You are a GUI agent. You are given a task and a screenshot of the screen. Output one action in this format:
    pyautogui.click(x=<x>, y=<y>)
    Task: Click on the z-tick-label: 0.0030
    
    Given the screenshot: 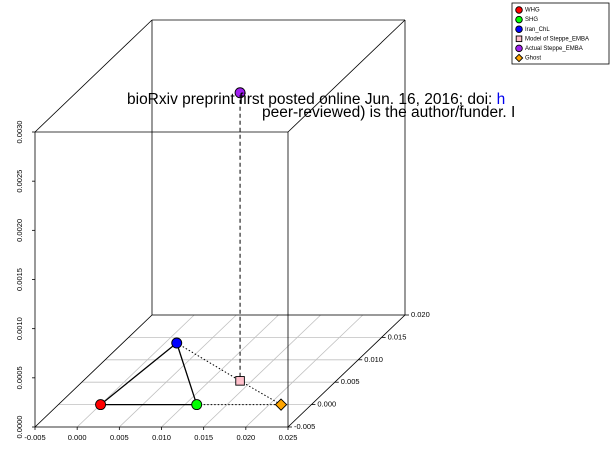 What is the action you would take?
    pyautogui.click(x=19, y=132)
    